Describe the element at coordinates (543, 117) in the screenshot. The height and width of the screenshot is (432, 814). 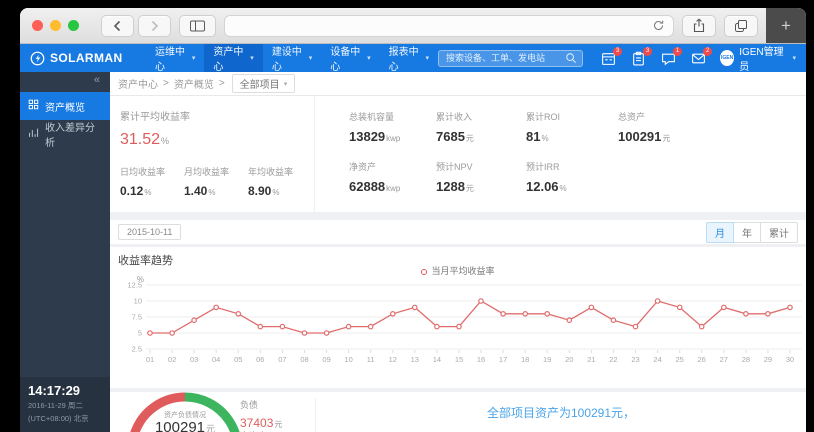
I see `stat-label: 累计ROI` at that location.